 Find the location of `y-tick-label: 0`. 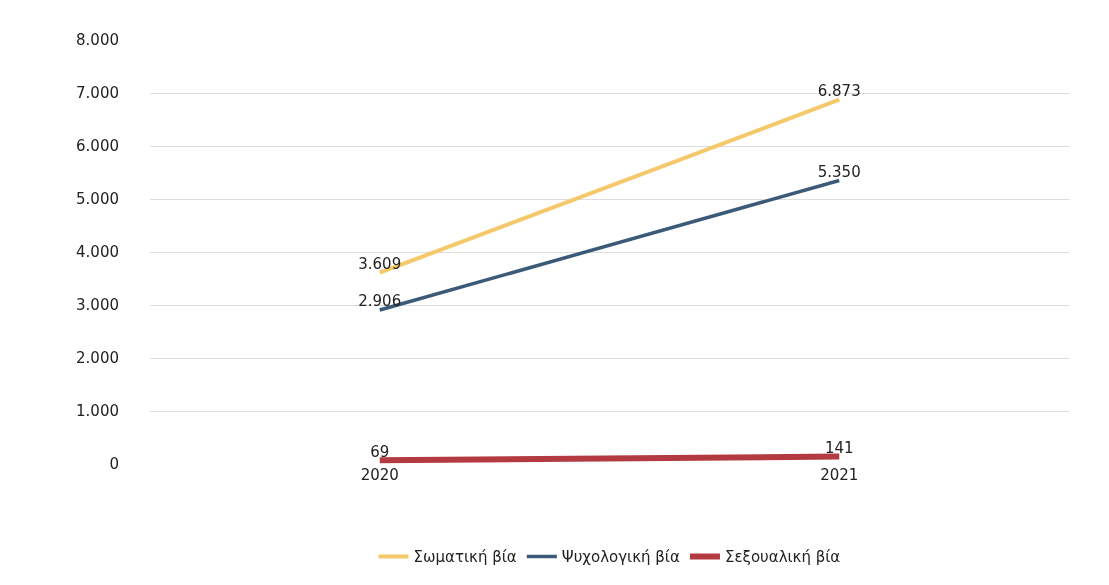

y-tick-label: 0 is located at coordinates (114, 464).